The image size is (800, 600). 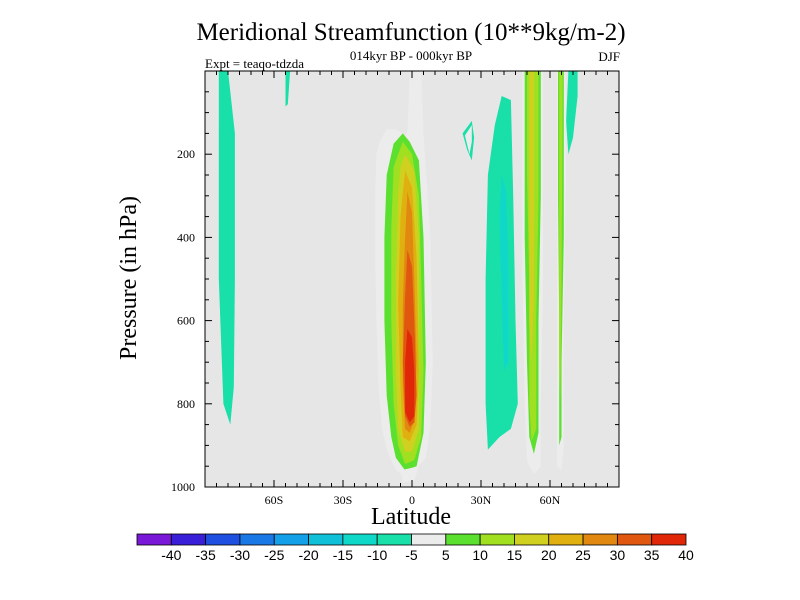 What do you see at coordinates (343, 500) in the screenshot?
I see `x-tick-label: 30S` at bounding box center [343, 500].